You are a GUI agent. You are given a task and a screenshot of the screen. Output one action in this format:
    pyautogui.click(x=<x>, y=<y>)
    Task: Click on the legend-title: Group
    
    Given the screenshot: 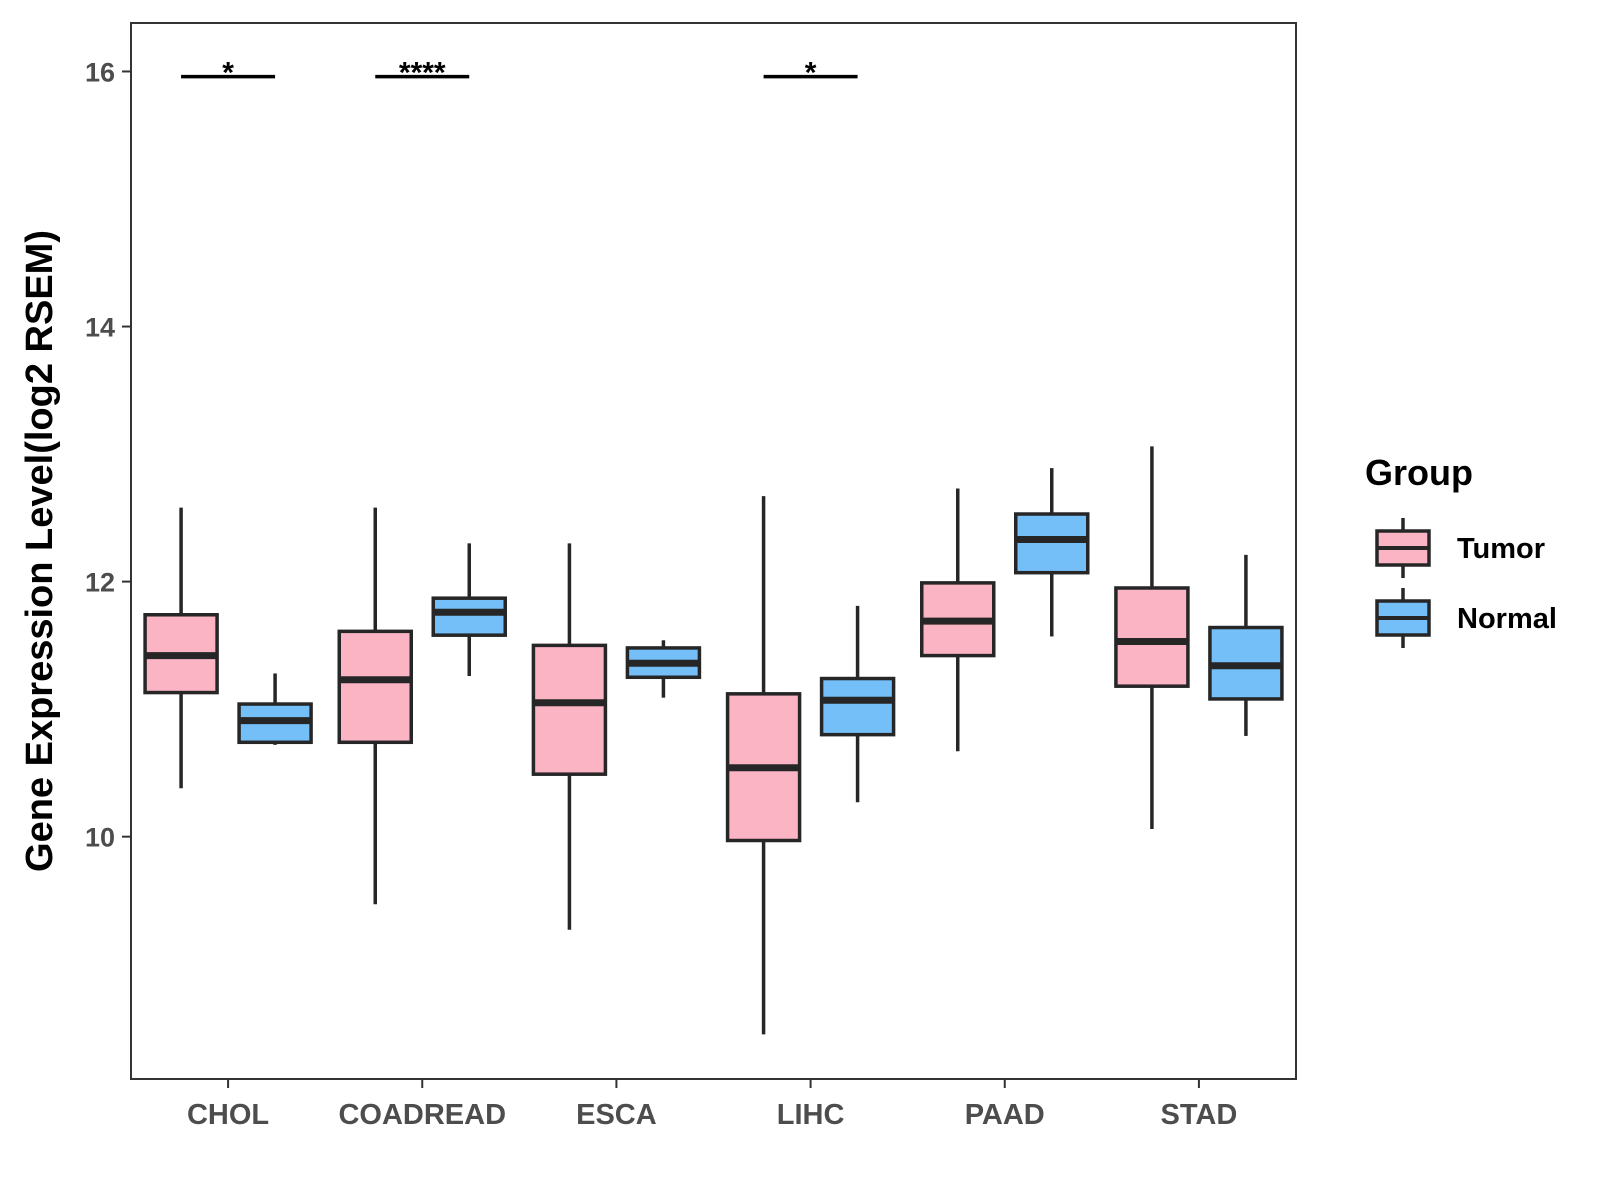 What is the action you would take?
    pyautogui.click(x=1419, y=472)
    